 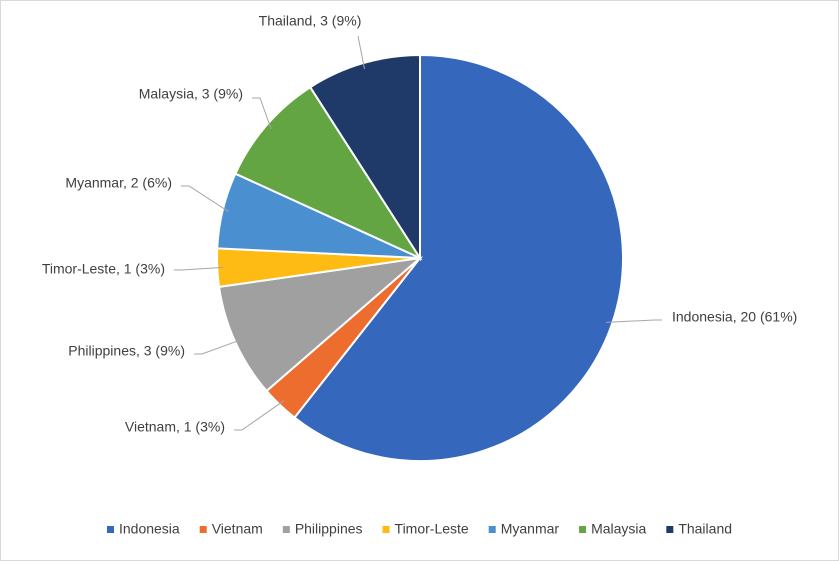 I want to click on data-label: Thailand, 3 (9%), so click(x=310, y=21).